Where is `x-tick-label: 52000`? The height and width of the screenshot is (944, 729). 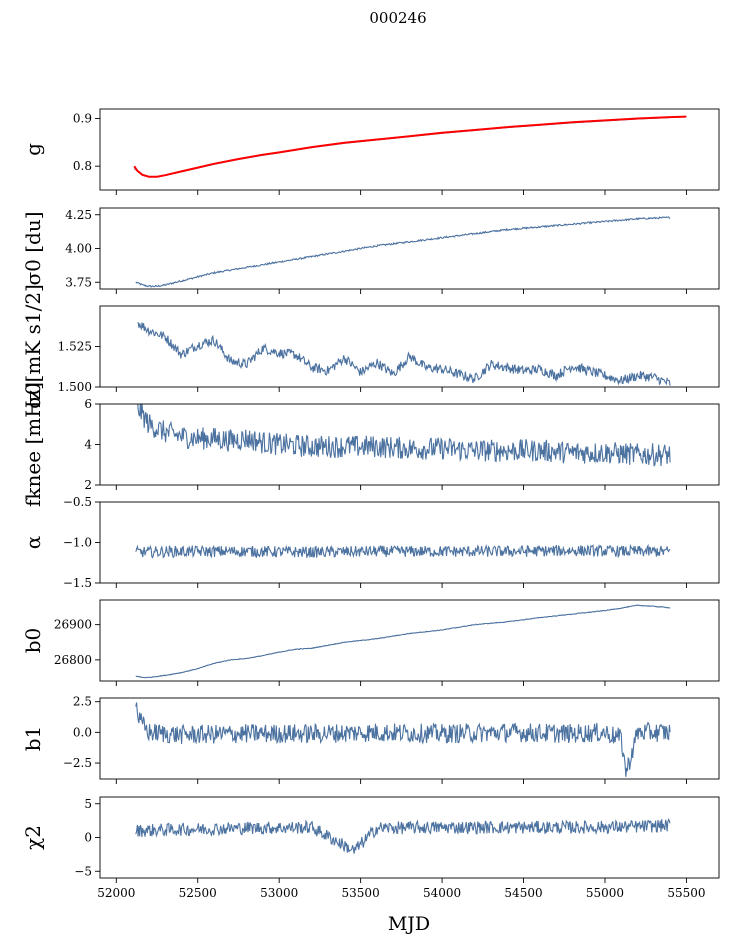
x-tick-label: 52000 is located at coordinates (116, 893).